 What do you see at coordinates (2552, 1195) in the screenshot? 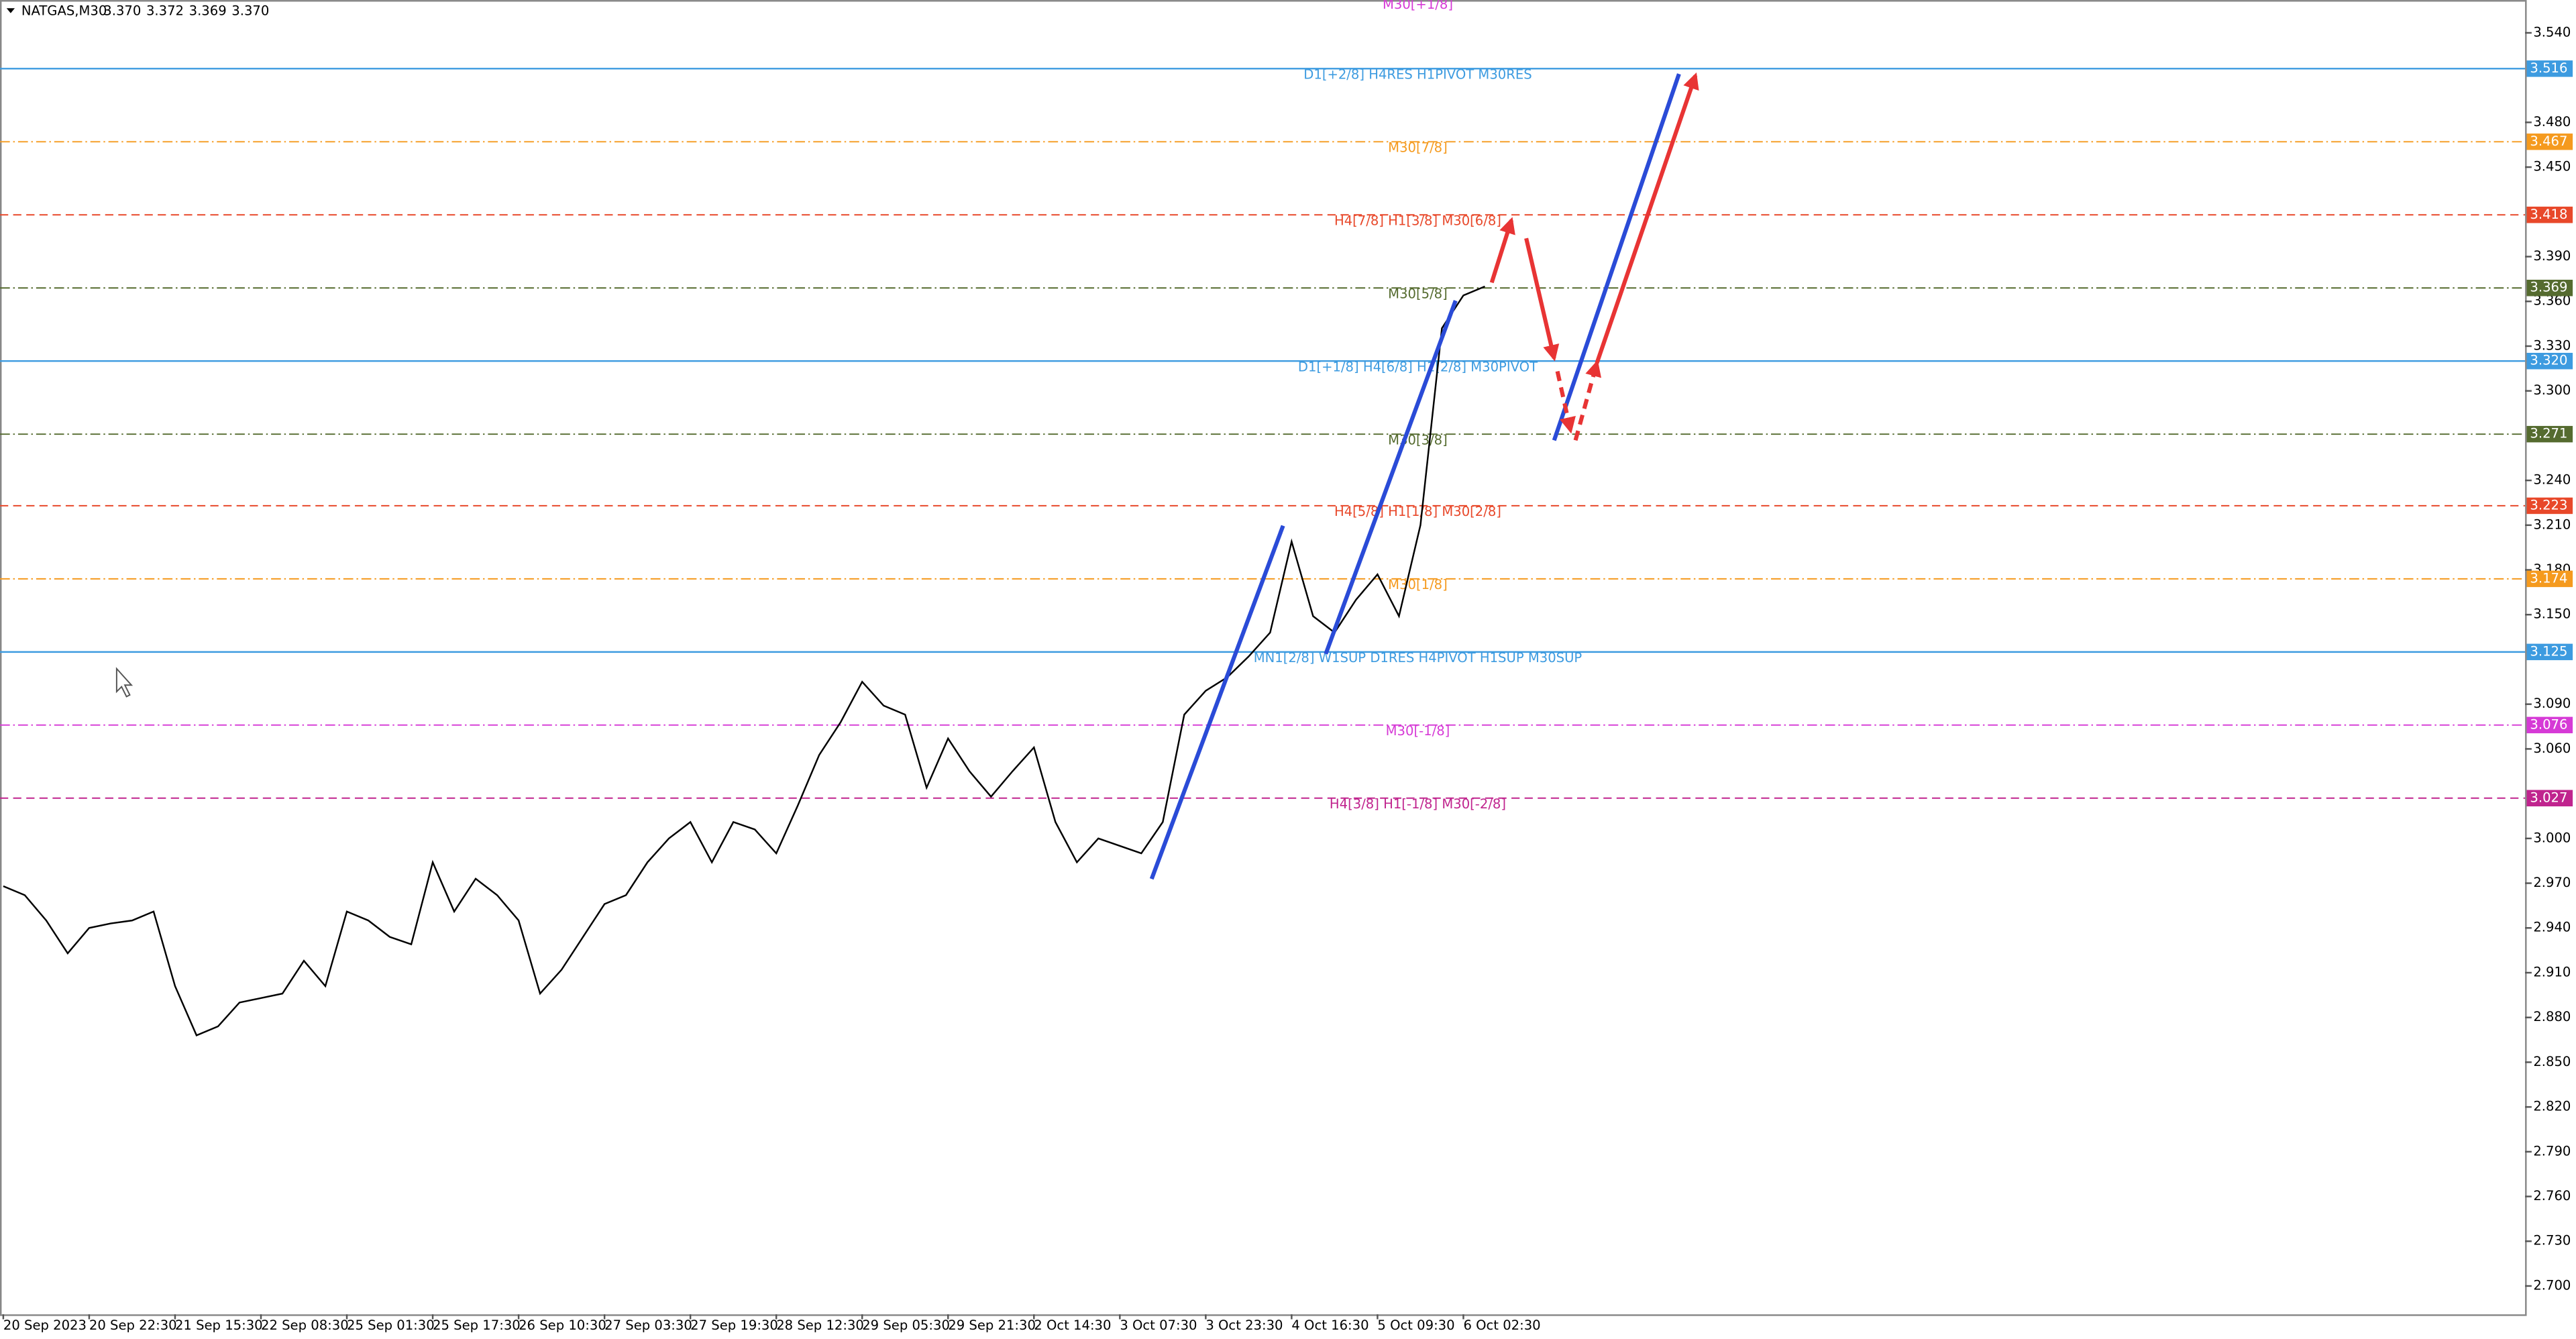
I see `y-tick-label: 2.760` at bounding box center [2552, 1195].